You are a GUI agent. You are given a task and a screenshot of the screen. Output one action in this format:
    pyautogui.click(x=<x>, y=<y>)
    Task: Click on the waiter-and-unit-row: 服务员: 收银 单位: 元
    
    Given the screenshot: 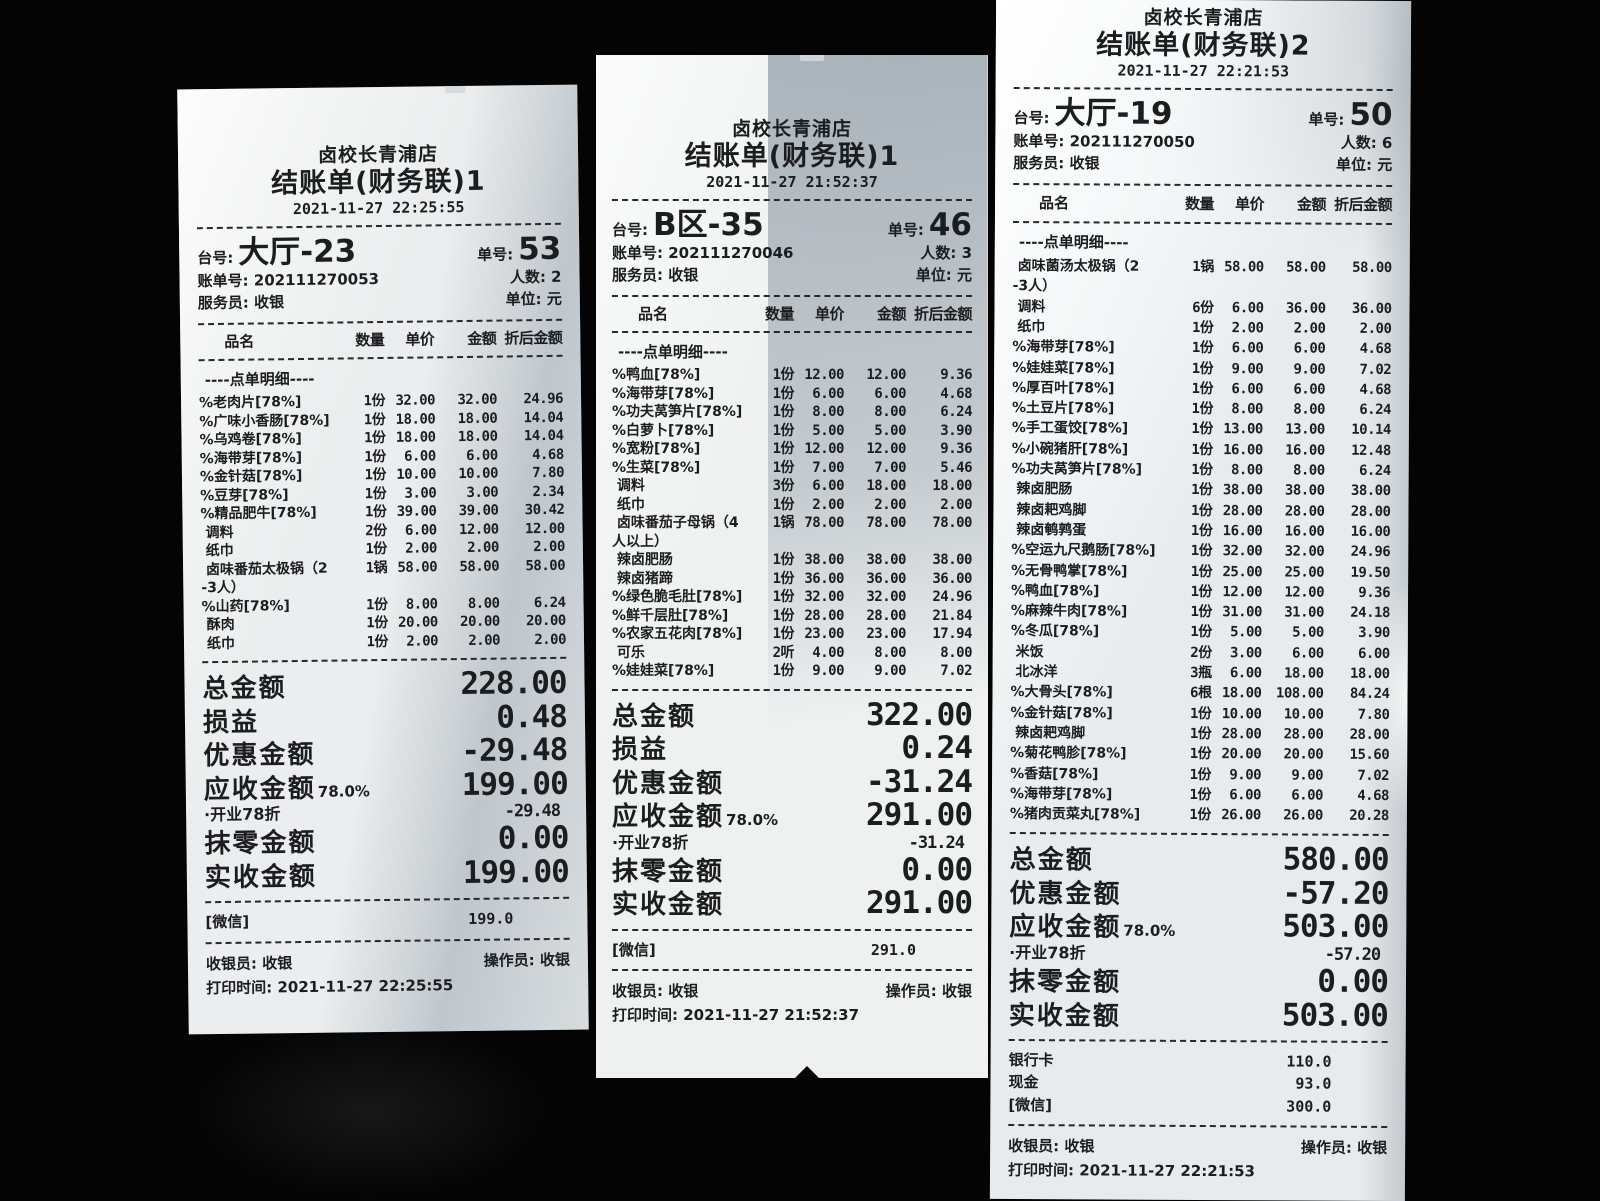 What is the action you would take?
    pyautogui.click(x=1202, y=164)
    